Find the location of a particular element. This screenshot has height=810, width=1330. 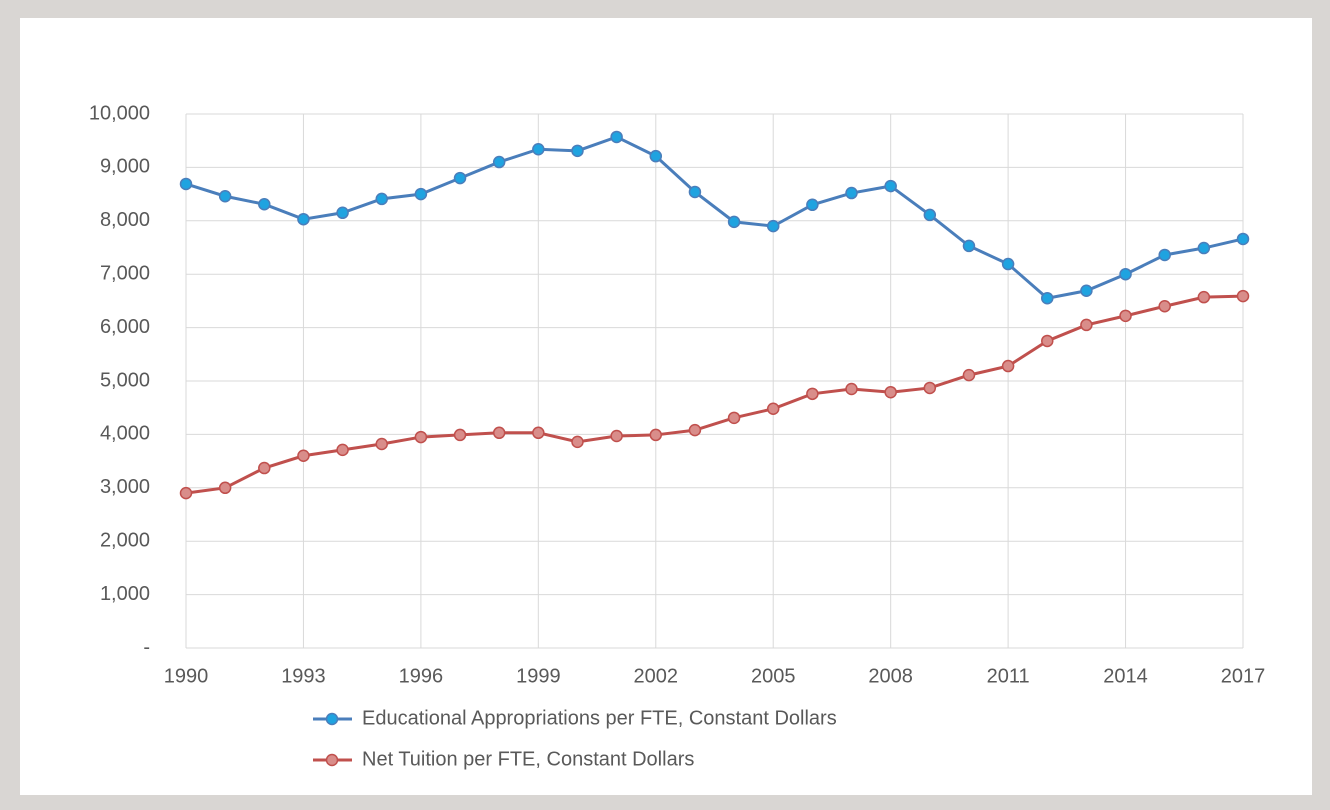

x-tick-label: 2002 is located at coordinates (656, 676).